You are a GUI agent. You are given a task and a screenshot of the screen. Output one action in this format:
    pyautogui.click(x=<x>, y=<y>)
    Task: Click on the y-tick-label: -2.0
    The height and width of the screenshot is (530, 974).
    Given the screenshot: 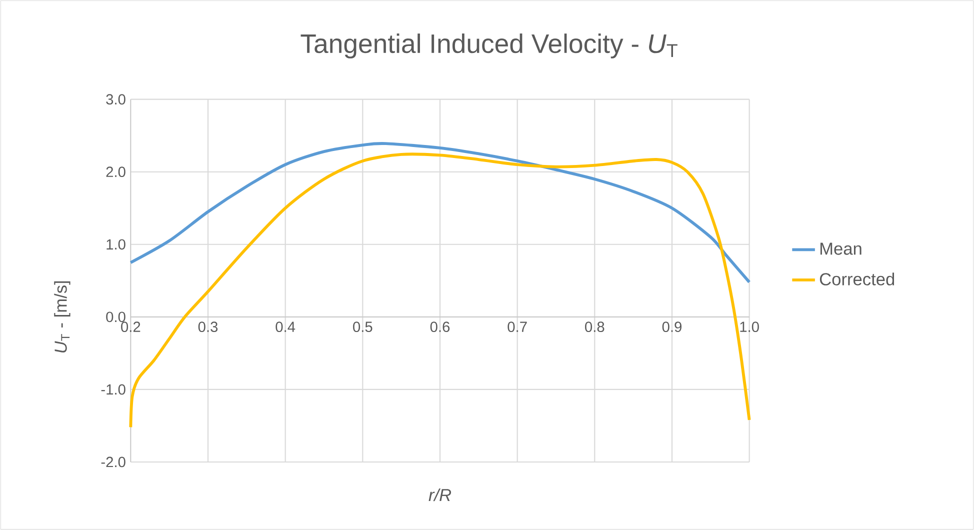 What is the action you would take?
    pyautogui.click(x=113, y=462)
    